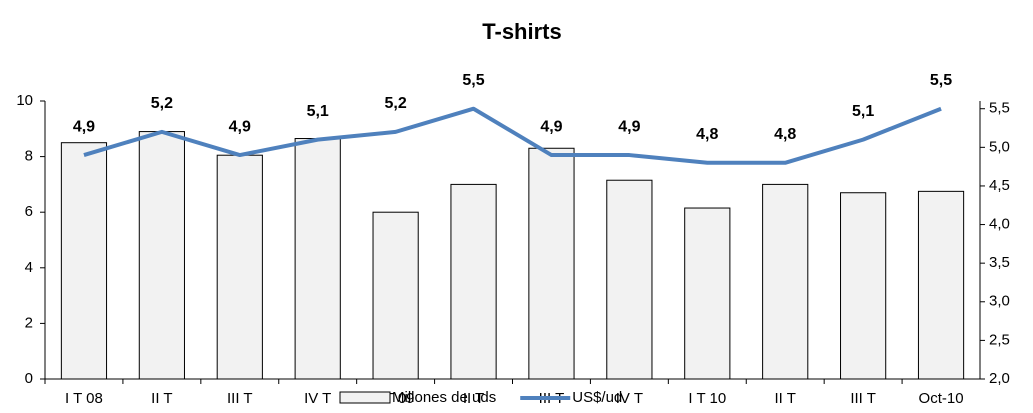 This screenshot has height=413, width=1033. I want to click on y2-tick-label: 2,0, so click(999, 378).